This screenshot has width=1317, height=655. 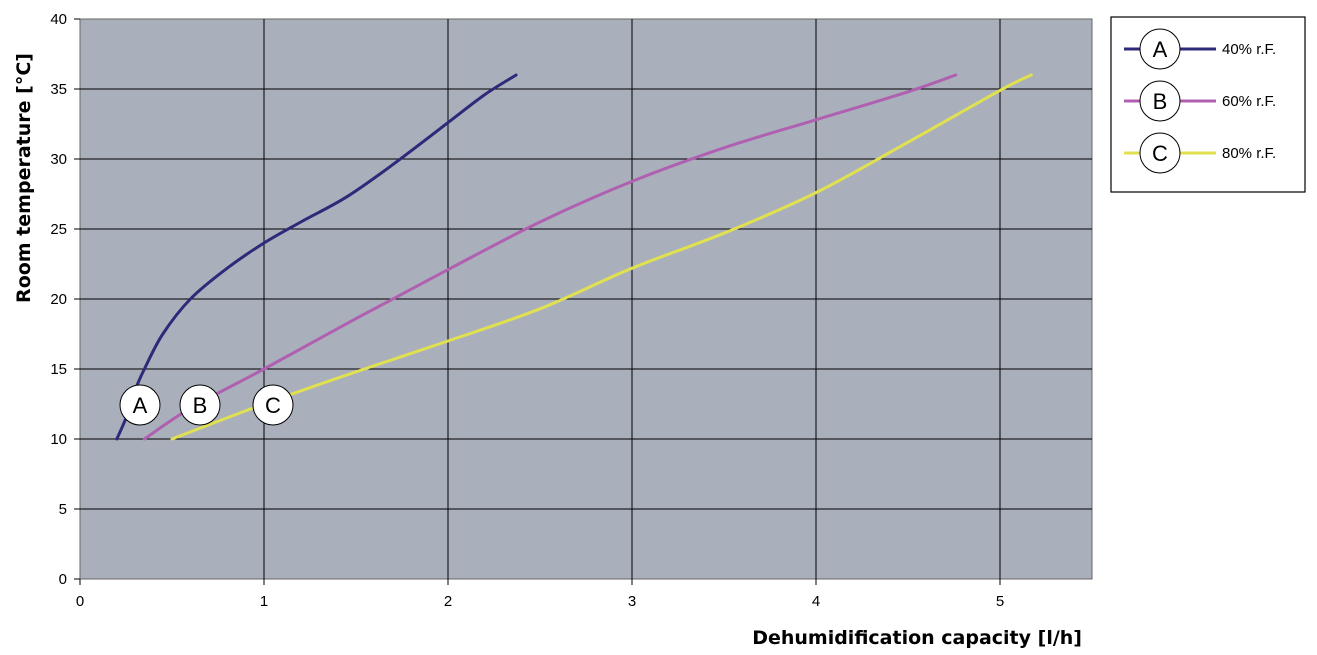 I want to click on marker-letter: A, so click(x=140, y=405).